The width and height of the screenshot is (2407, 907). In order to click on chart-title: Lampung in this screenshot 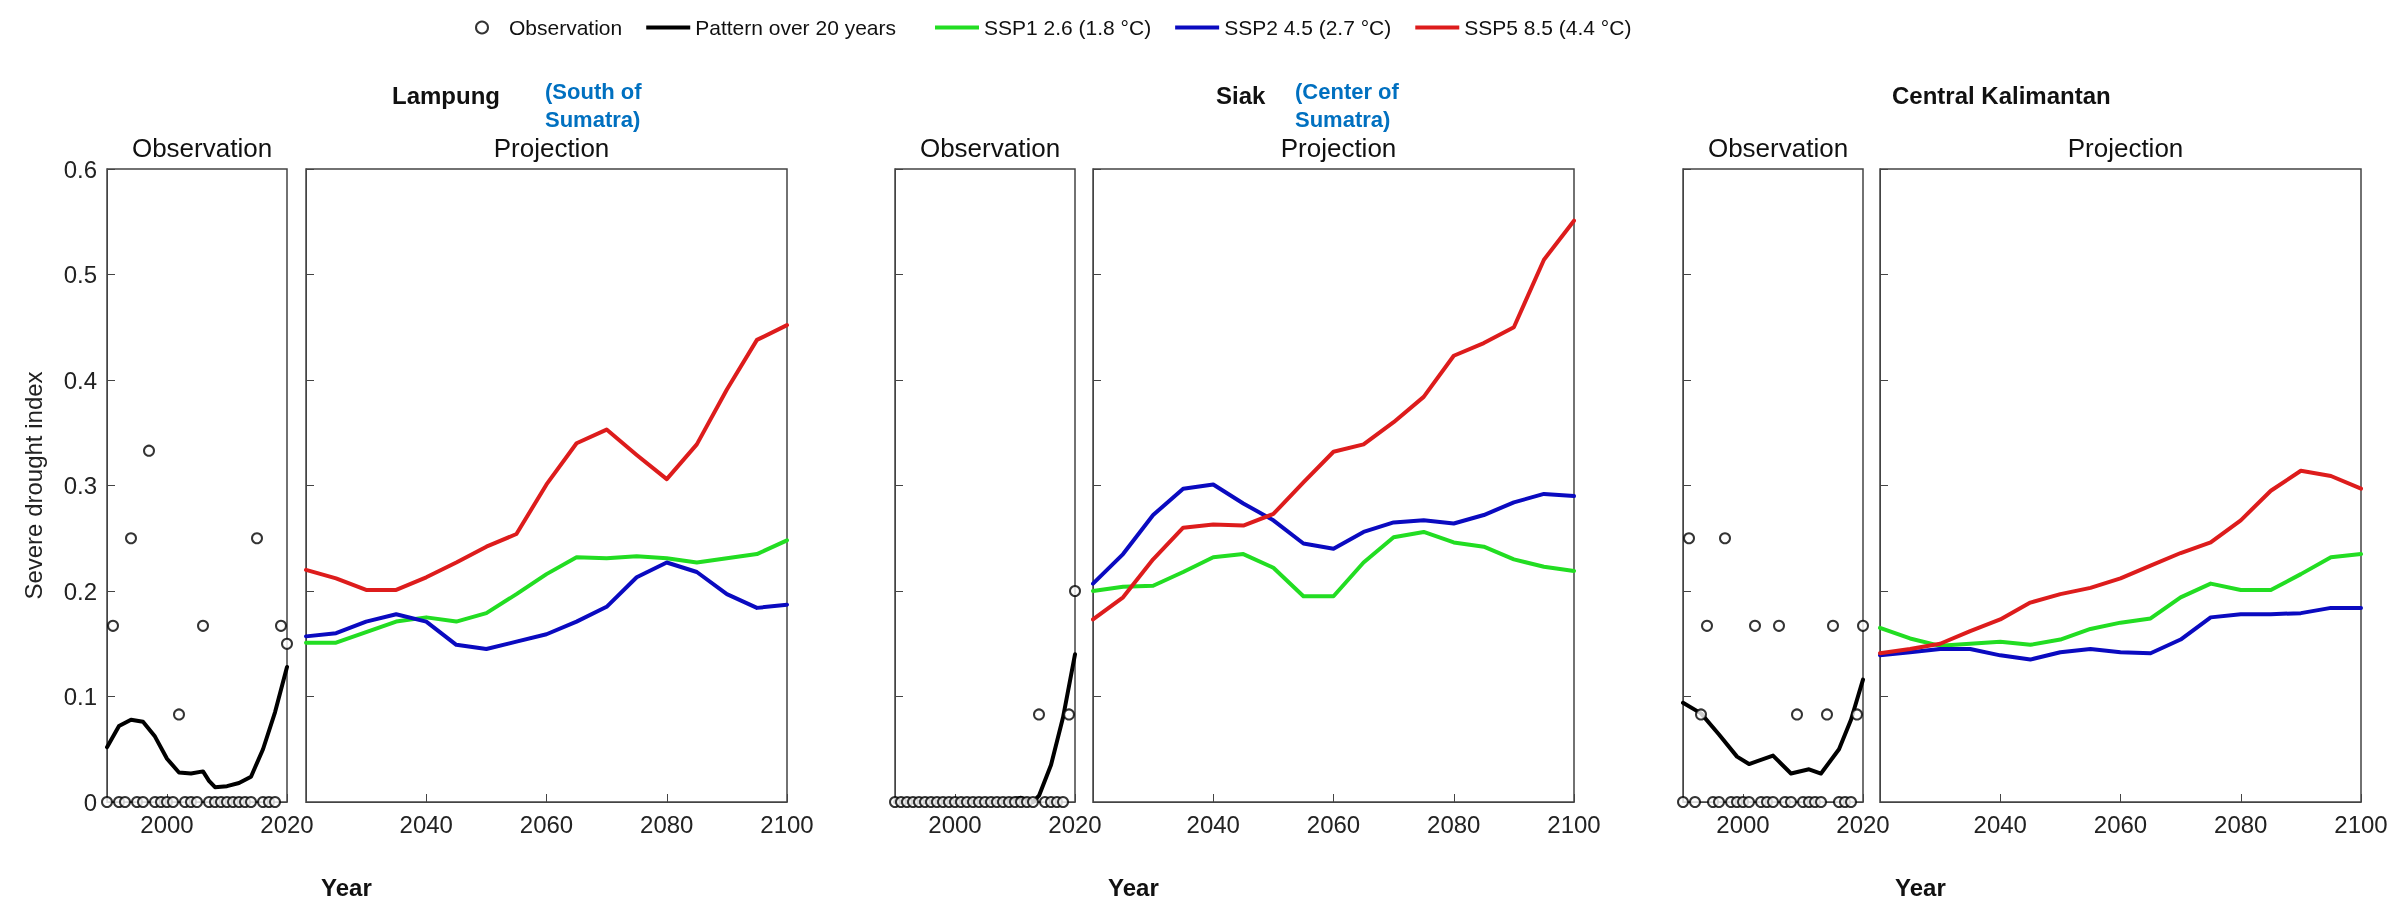, I will do `click(446, 95)`.